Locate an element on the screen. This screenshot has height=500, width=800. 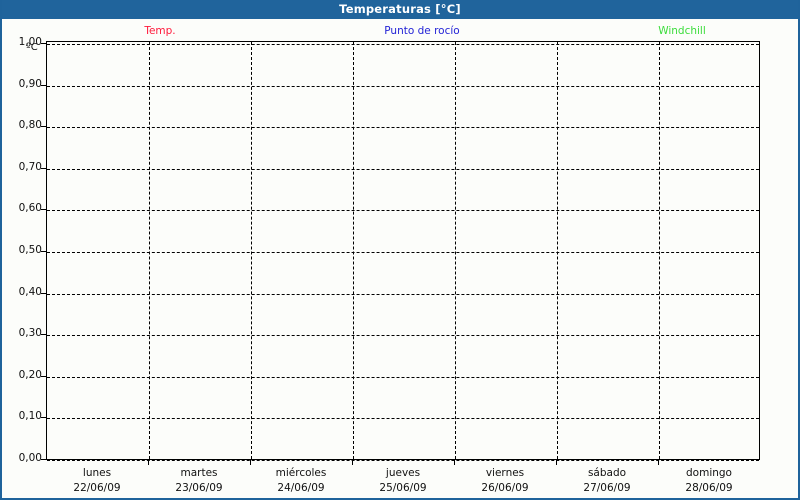
page-title: Temperaturas [°C] is located at coordinates (400, 9).